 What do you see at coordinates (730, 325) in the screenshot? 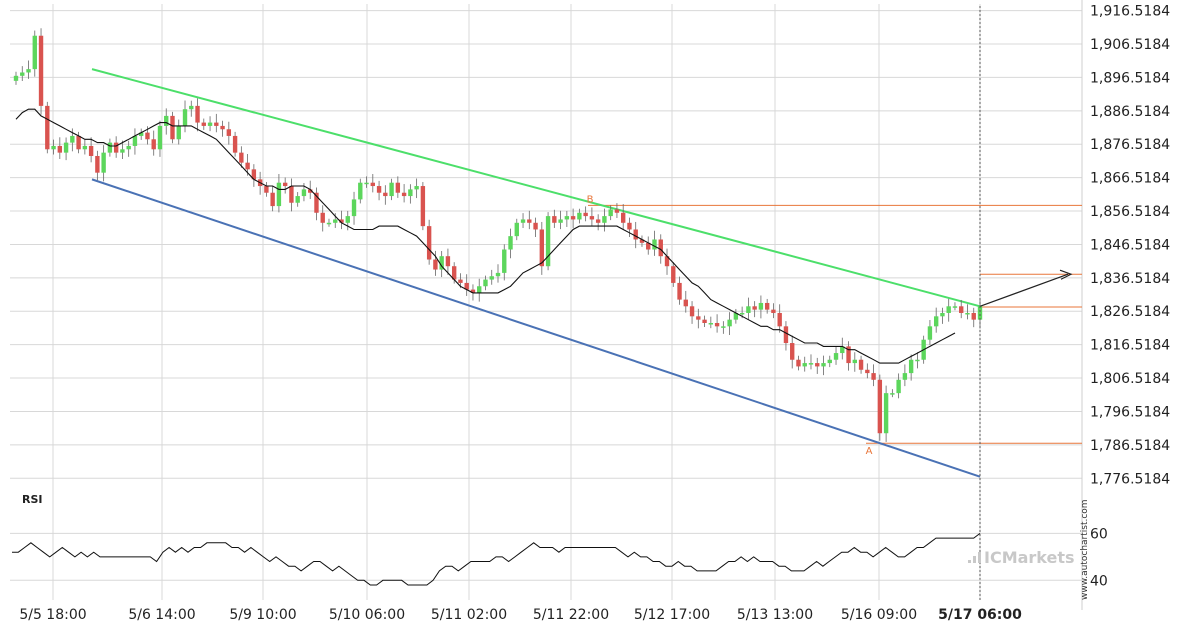
I see `pattern-point-labels: AB` at bounding box center [730, 325].